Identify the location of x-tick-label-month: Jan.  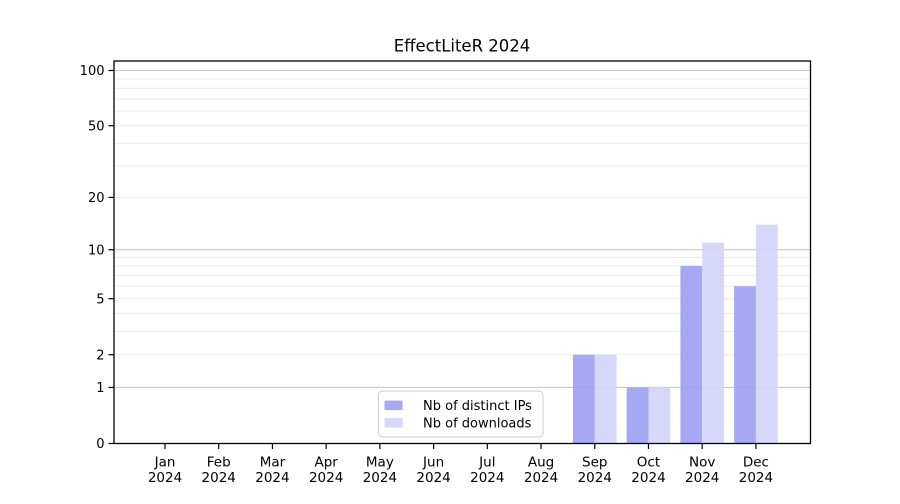
(165, 463).